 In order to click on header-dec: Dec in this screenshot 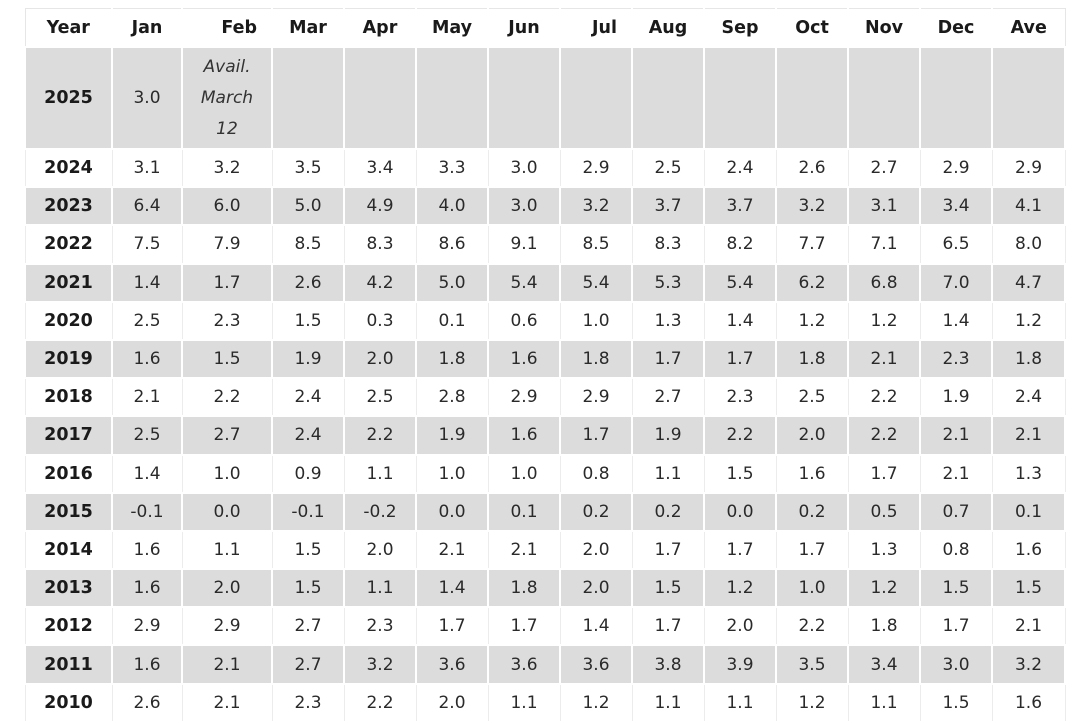, I will do `click(956, 28)`.